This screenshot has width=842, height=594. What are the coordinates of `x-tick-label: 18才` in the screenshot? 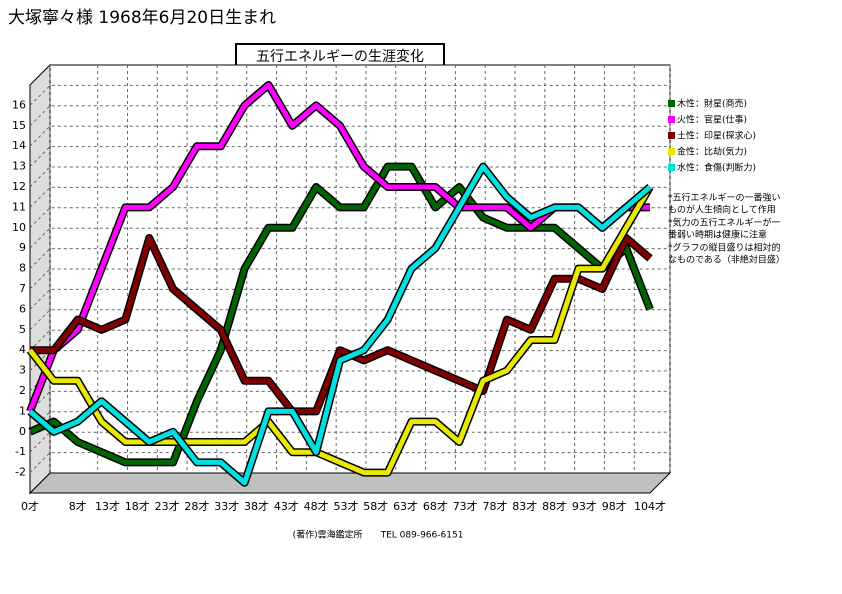 It's located at (137, 506).